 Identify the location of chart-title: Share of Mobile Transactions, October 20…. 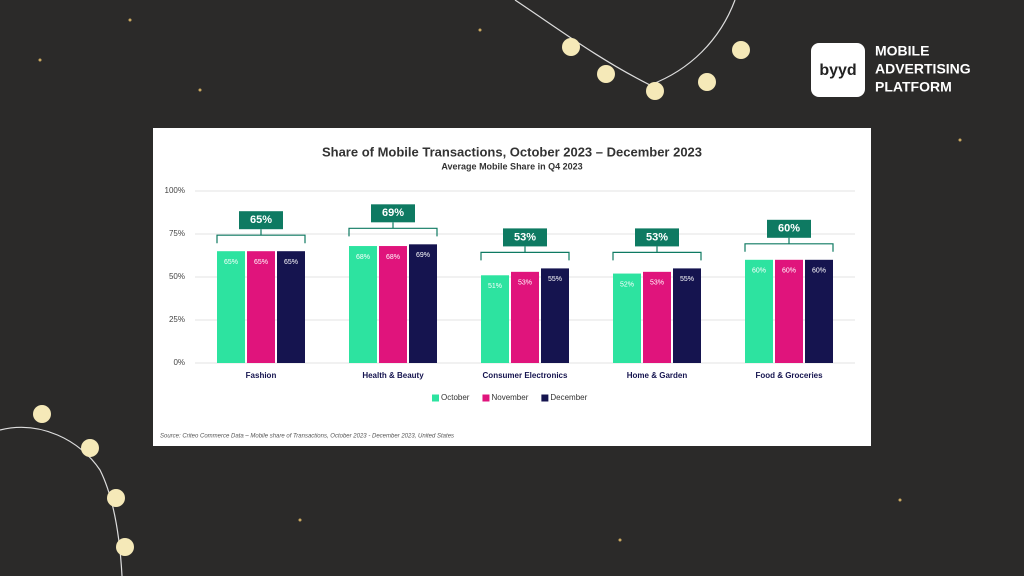
(512, 151).